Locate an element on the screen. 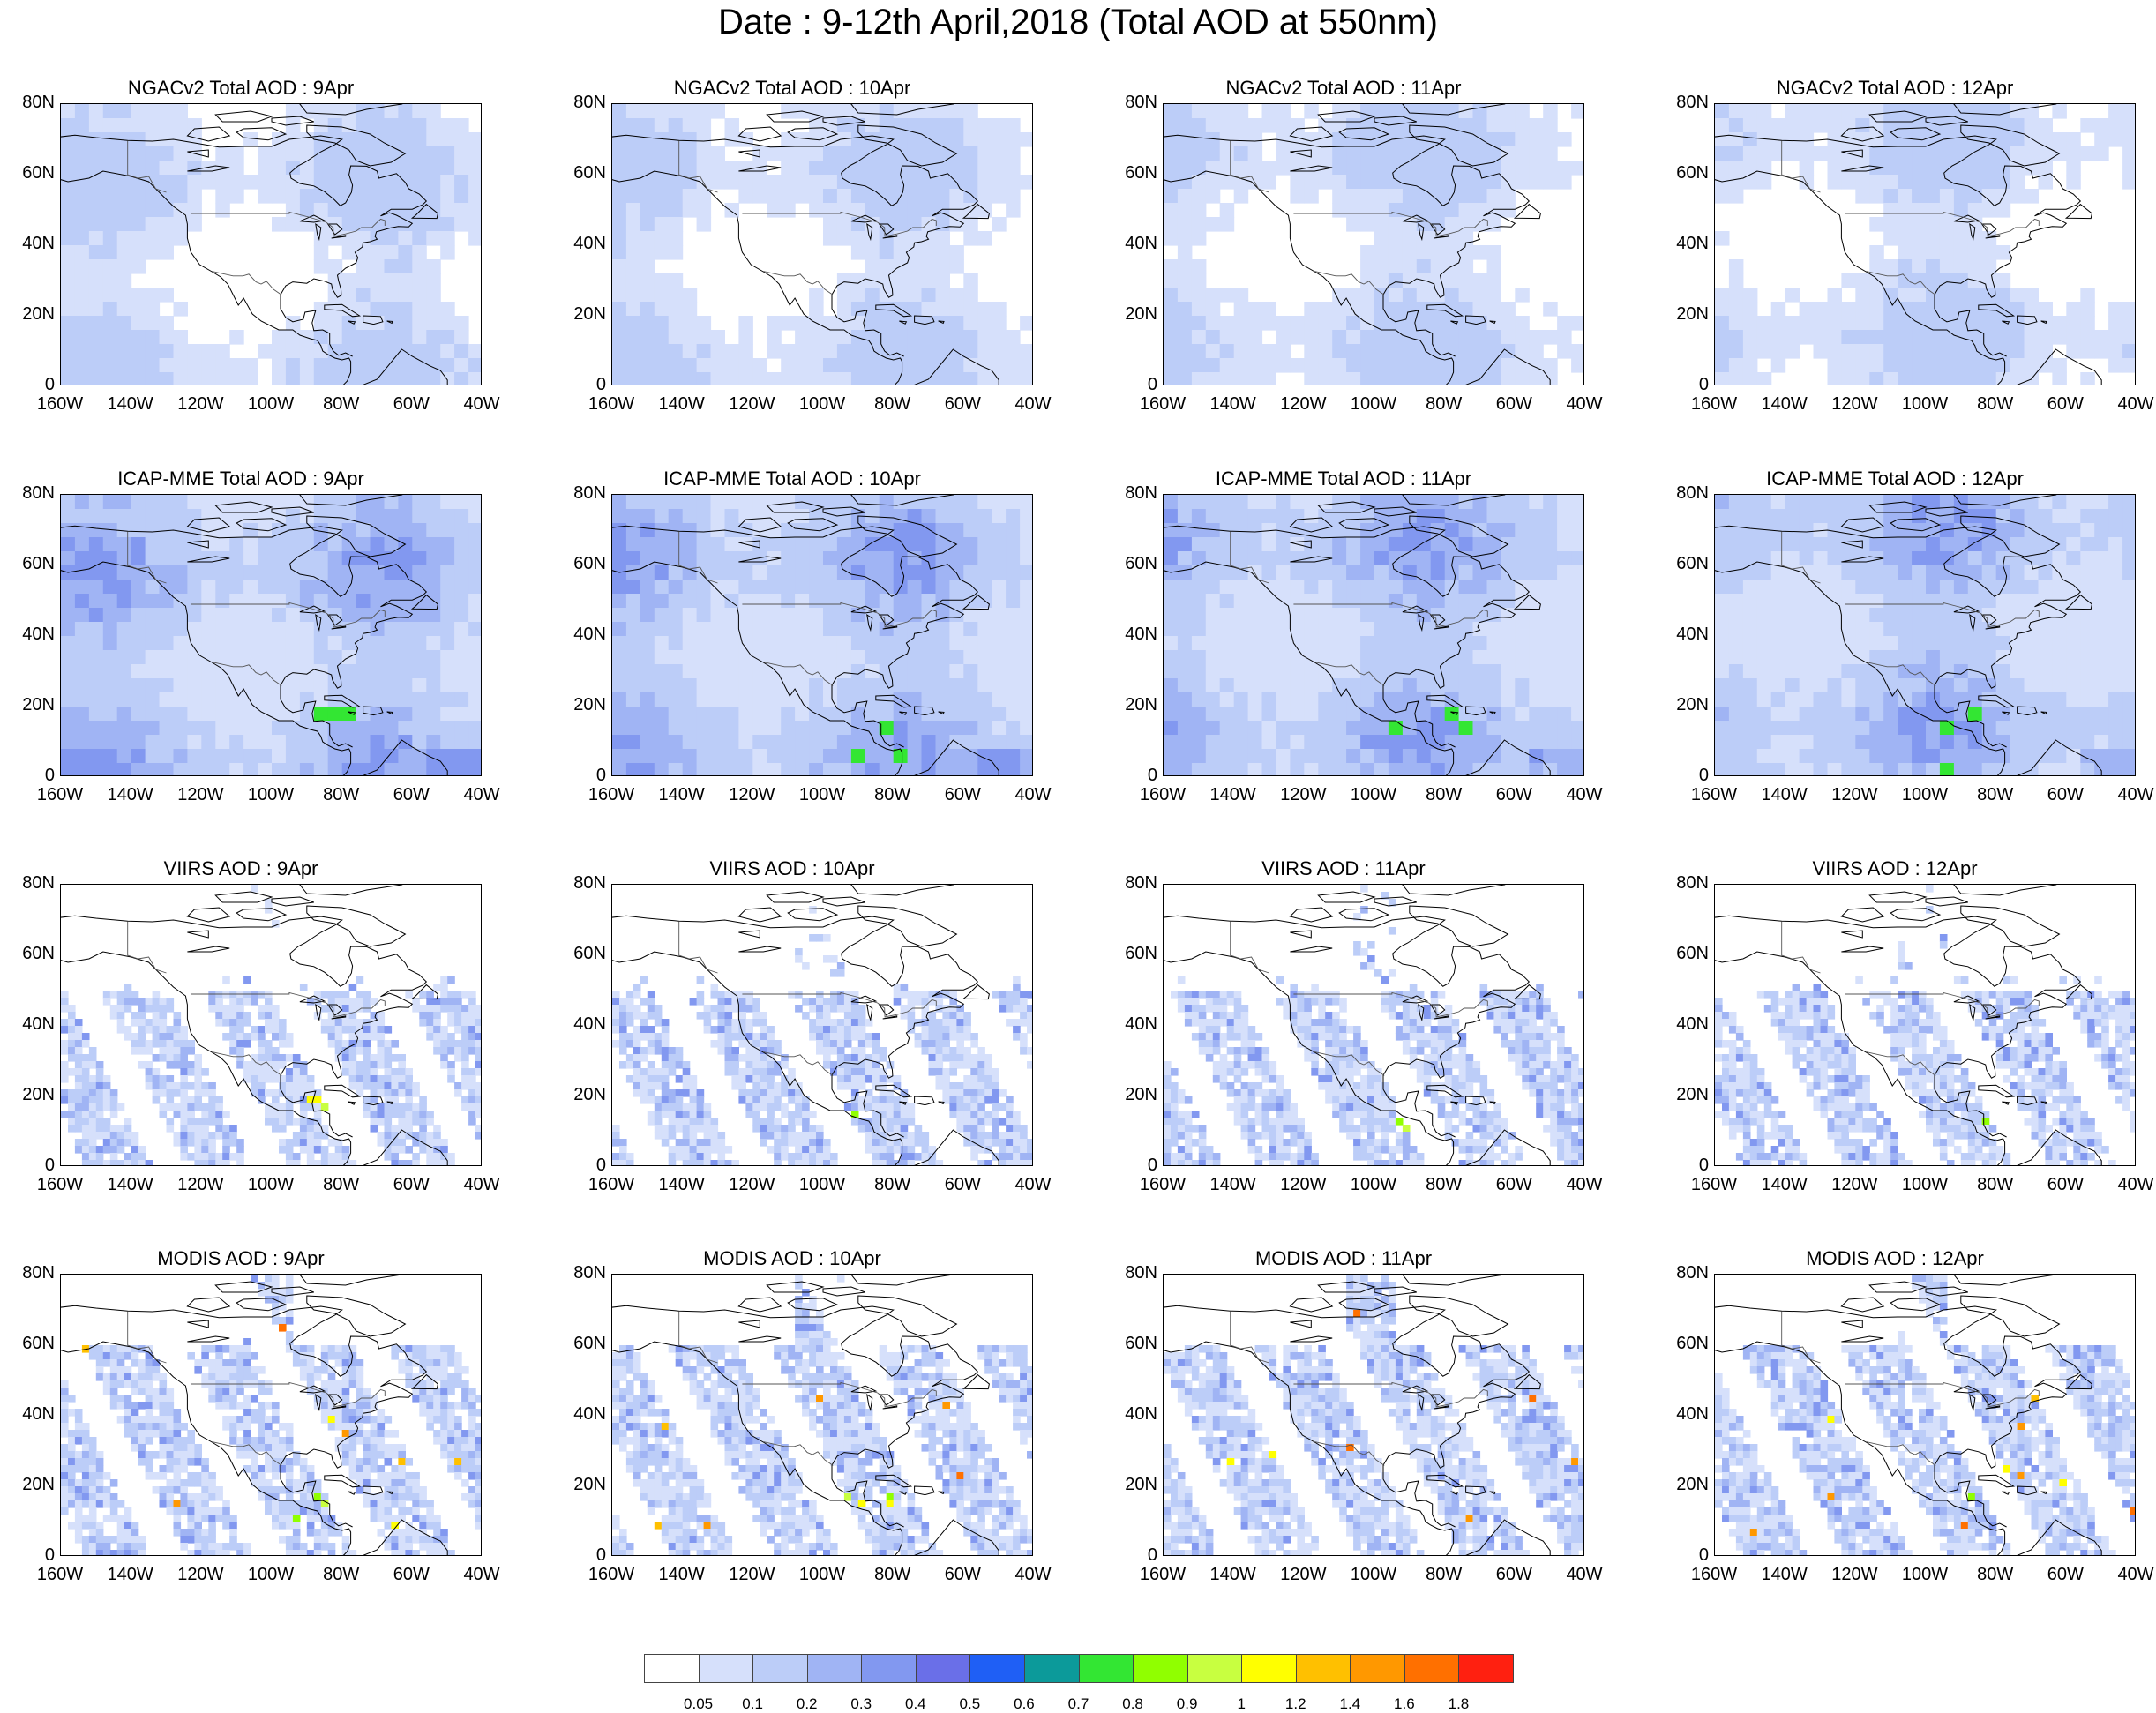 This screenshot has width=2156, height=1713. colorbar-label: 1.8 is located at coordinates (1458, 1704).